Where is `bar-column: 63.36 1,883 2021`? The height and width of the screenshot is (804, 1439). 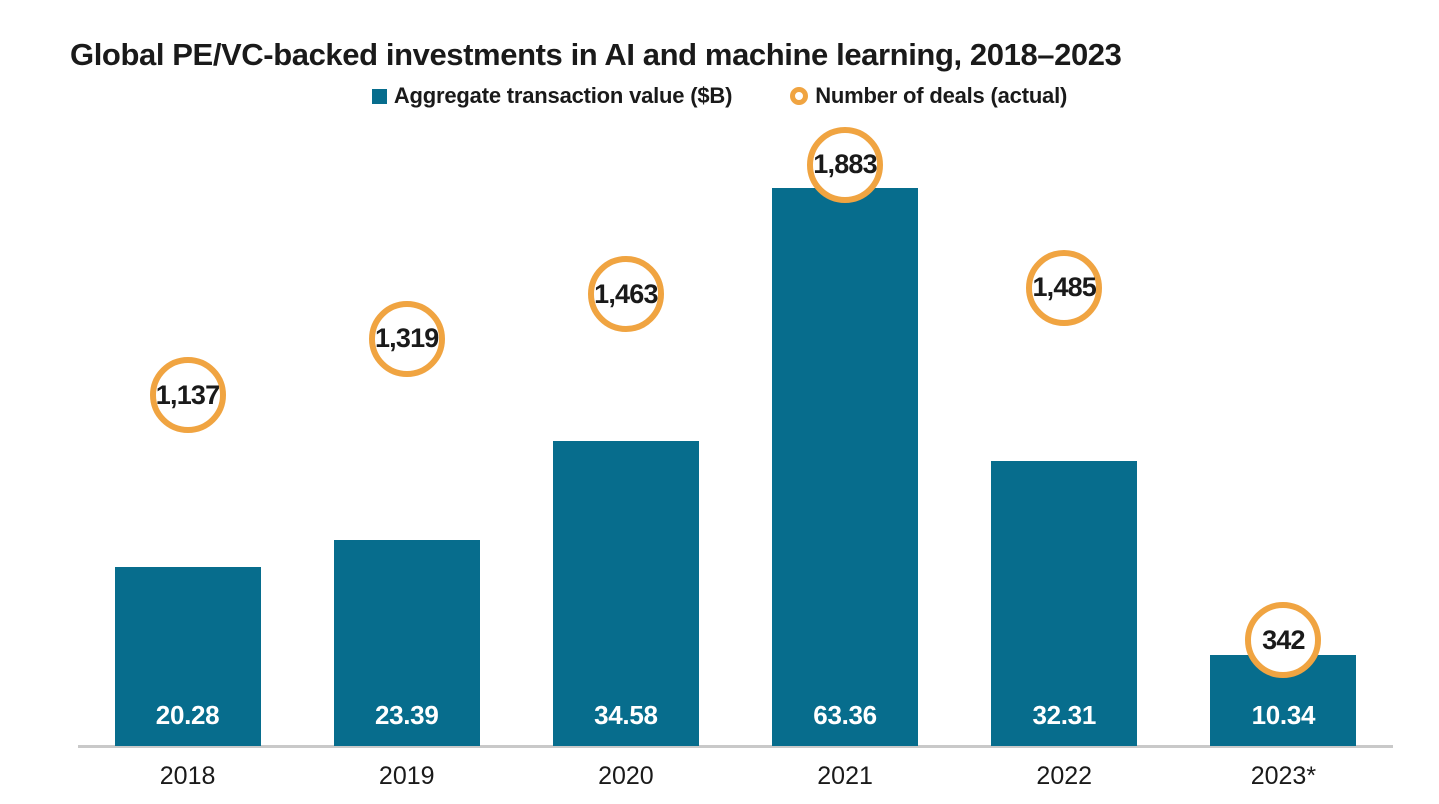 bar-column: 63.36 1,883 2021 is located at coordinates (845, 455).